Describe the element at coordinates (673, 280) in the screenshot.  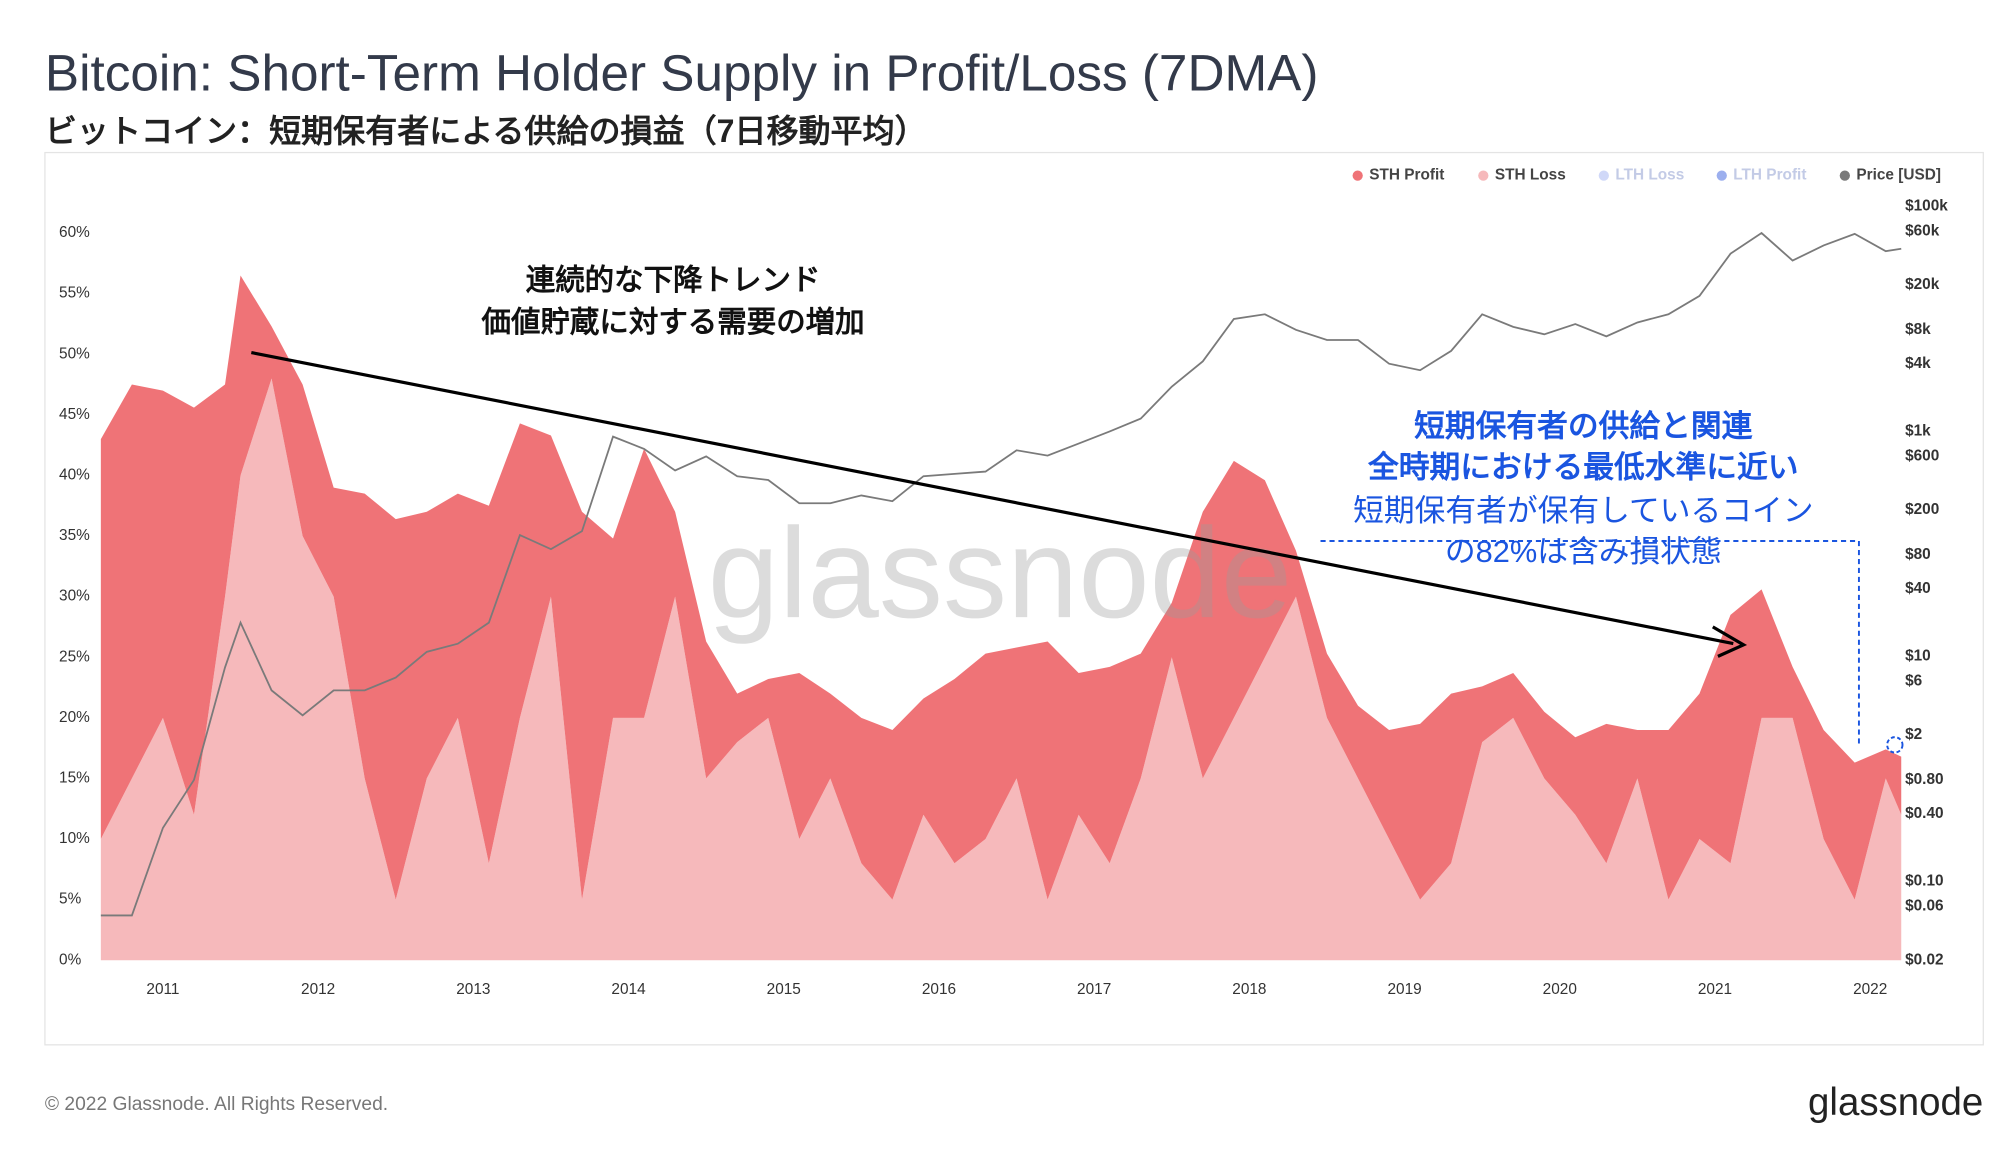
I see `annotation: 連続的な下降トレンド` at that location.